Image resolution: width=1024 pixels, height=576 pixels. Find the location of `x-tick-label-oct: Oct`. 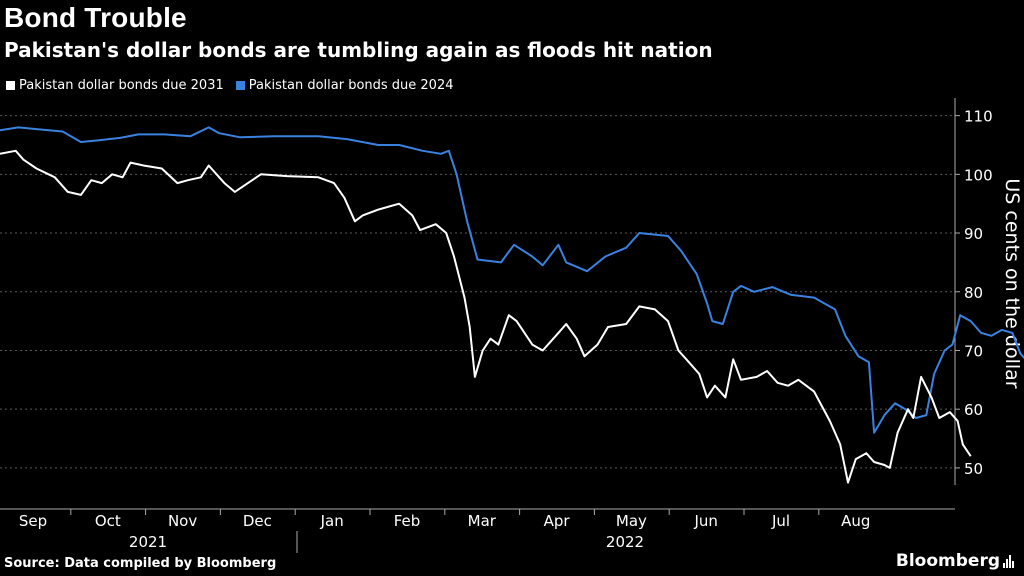

x-tick-label-oct: Oct is located at coordinates (108, 521).